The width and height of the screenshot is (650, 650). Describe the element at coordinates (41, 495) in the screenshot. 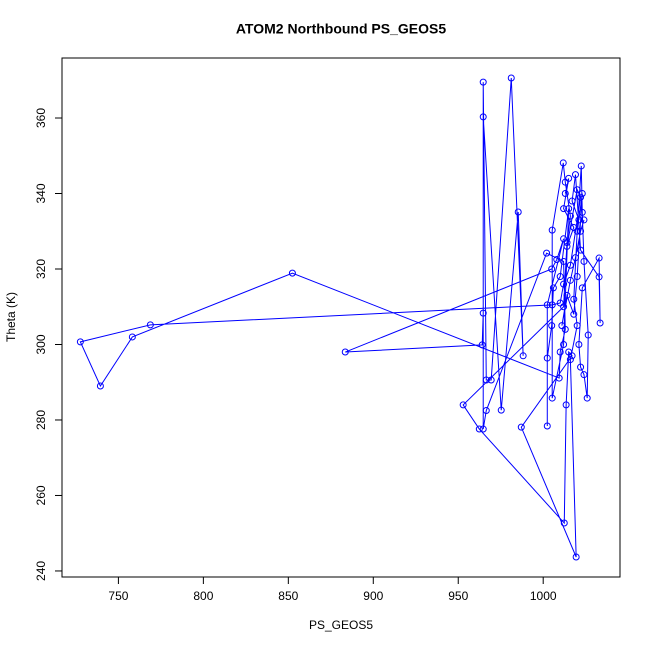

I see `y-tick-label: 260` at that location.